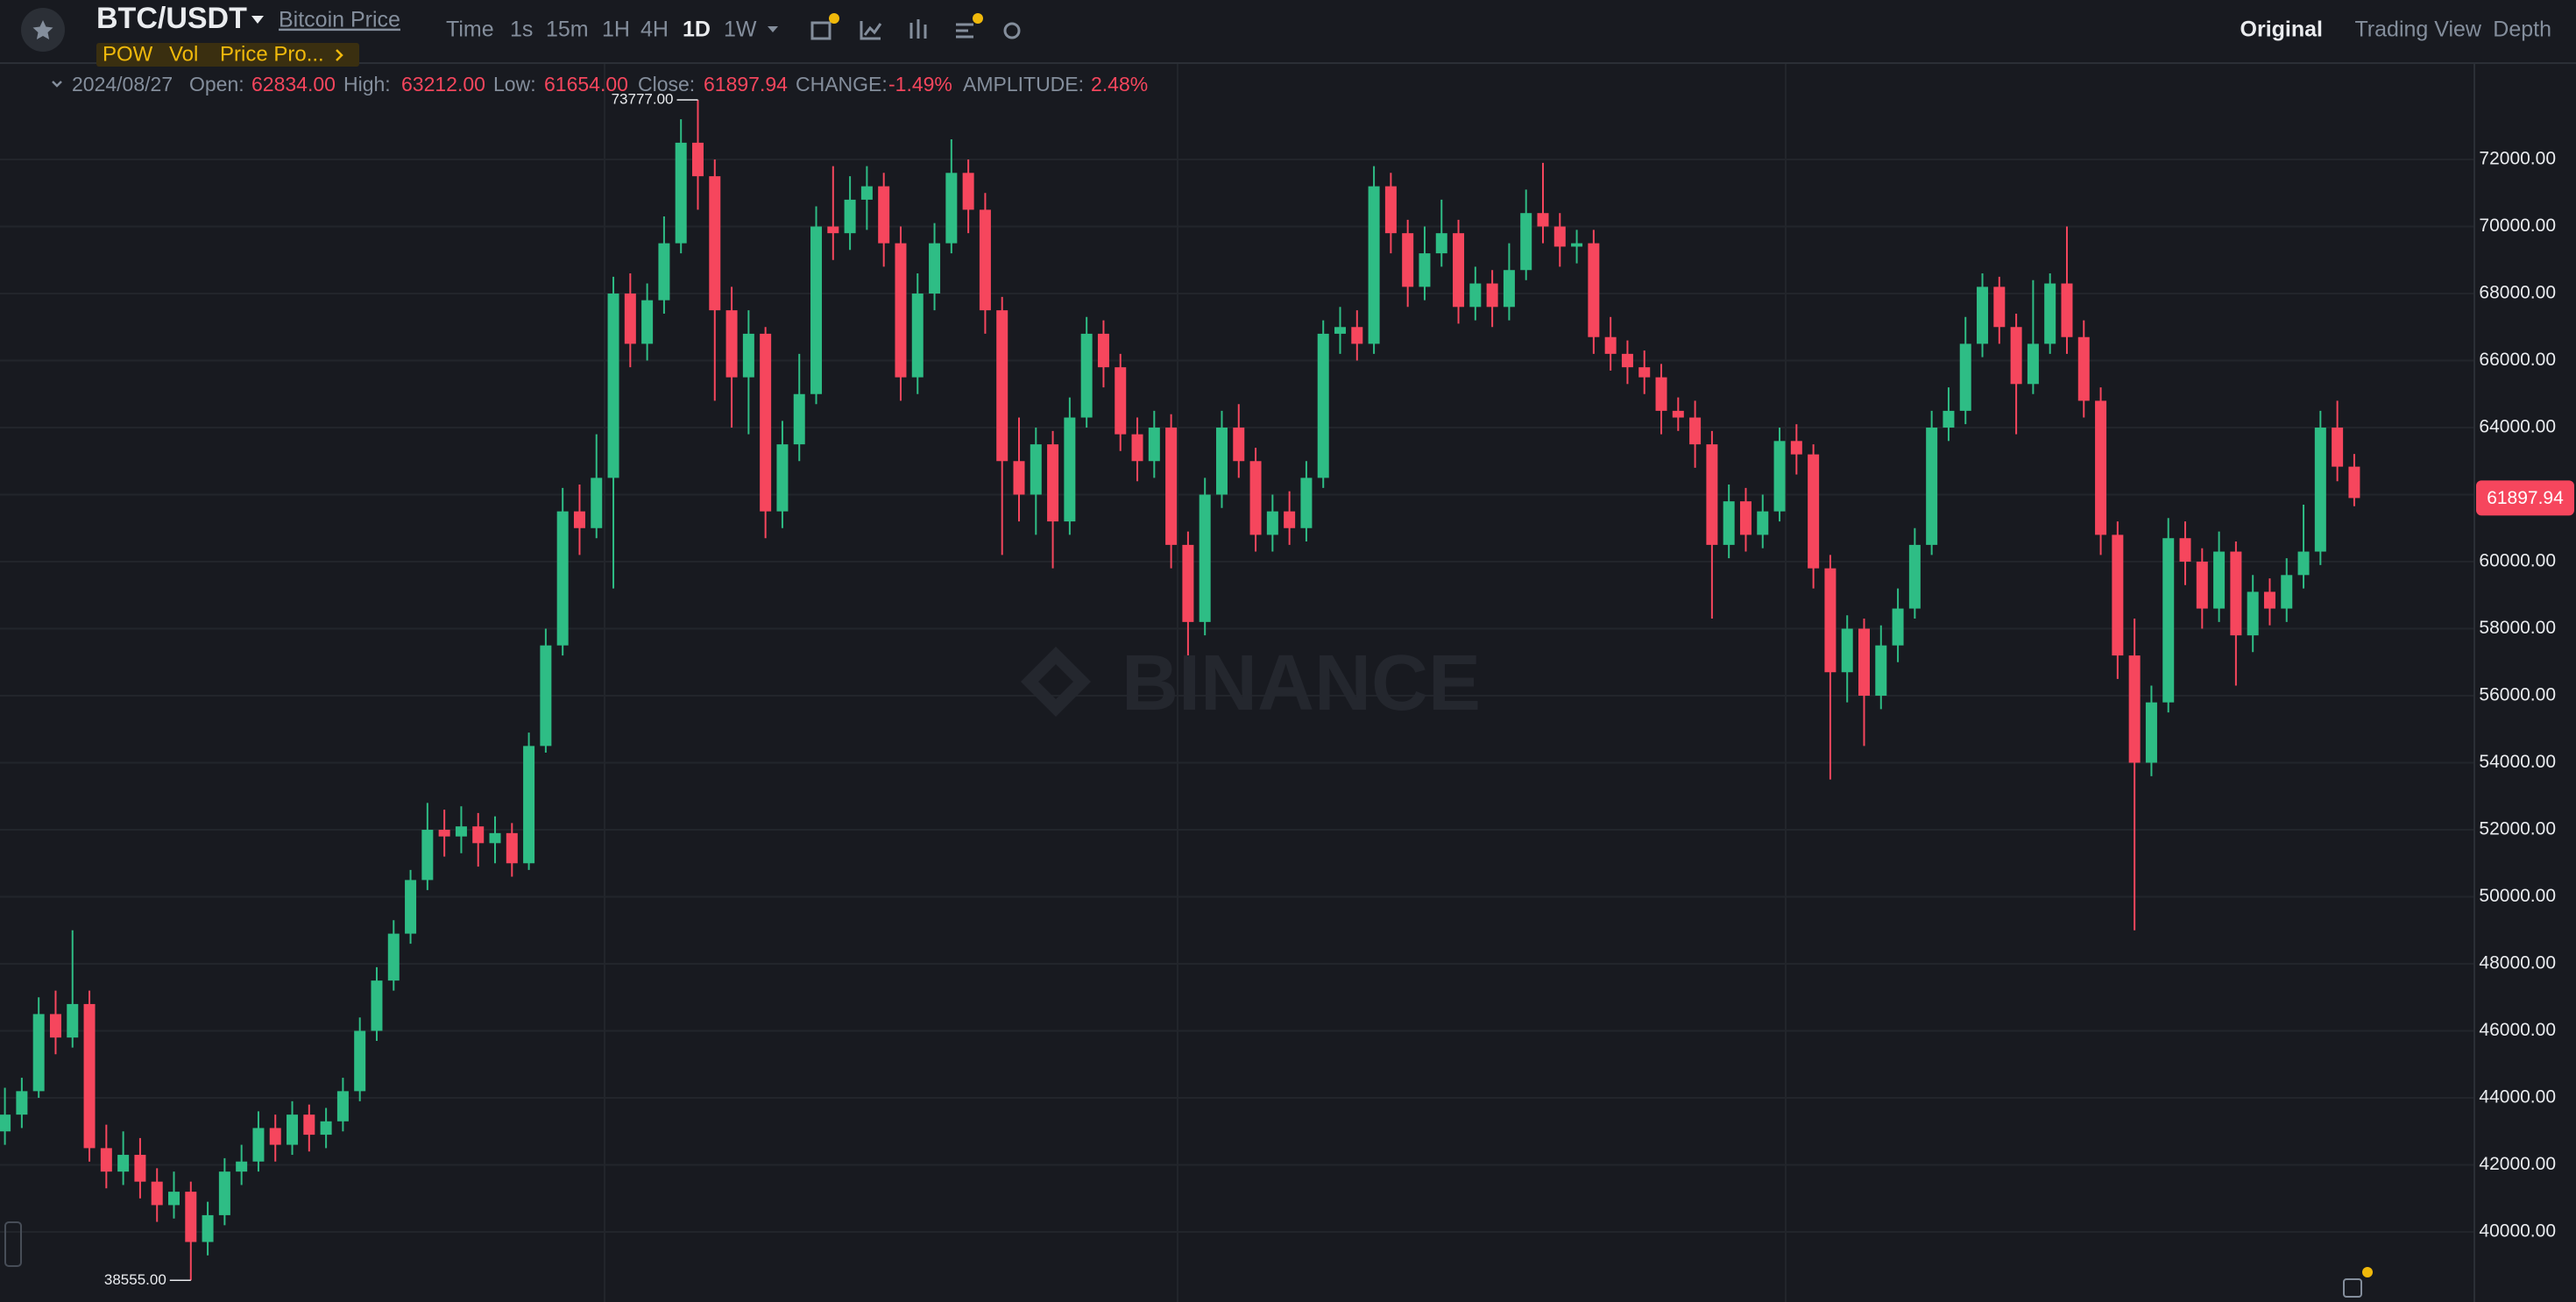 The width and height of the screenshot is (2576, 1302). I want to click on interval: 1W, so click(740, 30).